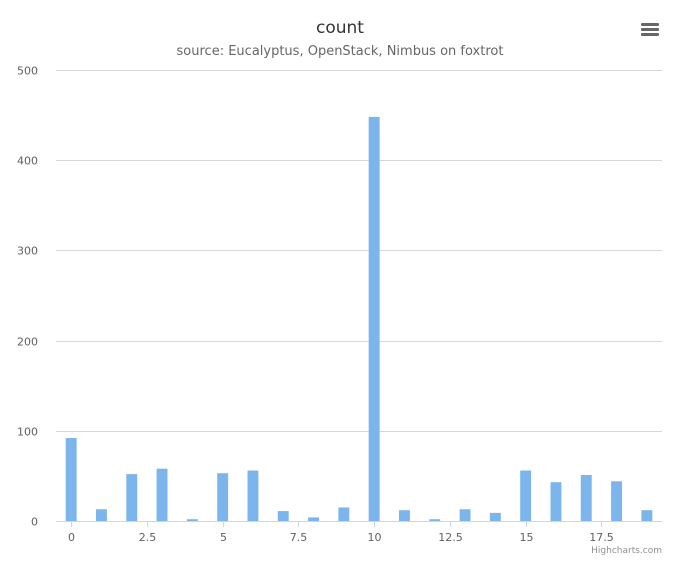  Describe the element at coordinates (27, 161) in the screenshot. I see `y-tick-label: 400` at that location.